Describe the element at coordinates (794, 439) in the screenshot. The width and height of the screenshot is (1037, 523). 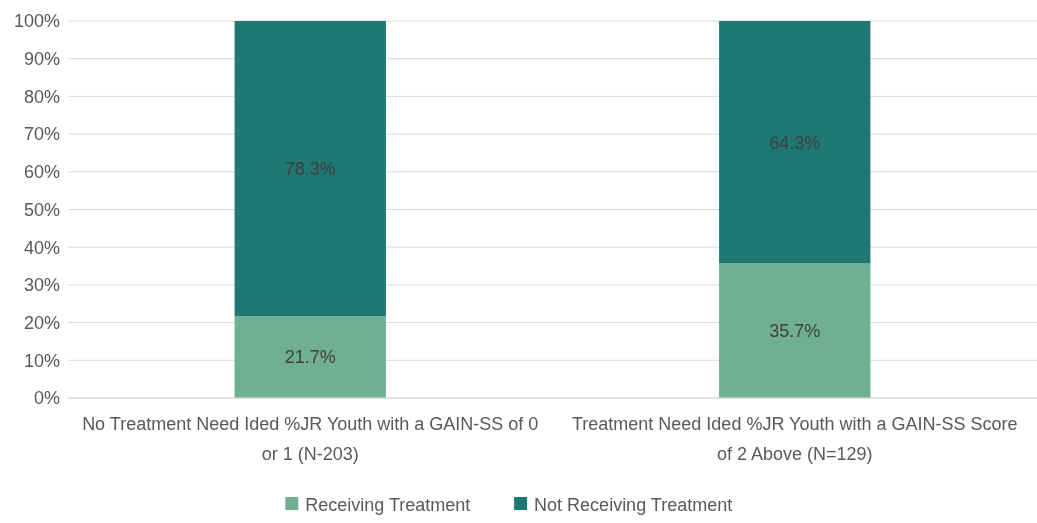
I see `x-tick-label: Treatment Need Ided %JR Youth with a GAIN-SS Score of 2 Above (N=129)` at that location.